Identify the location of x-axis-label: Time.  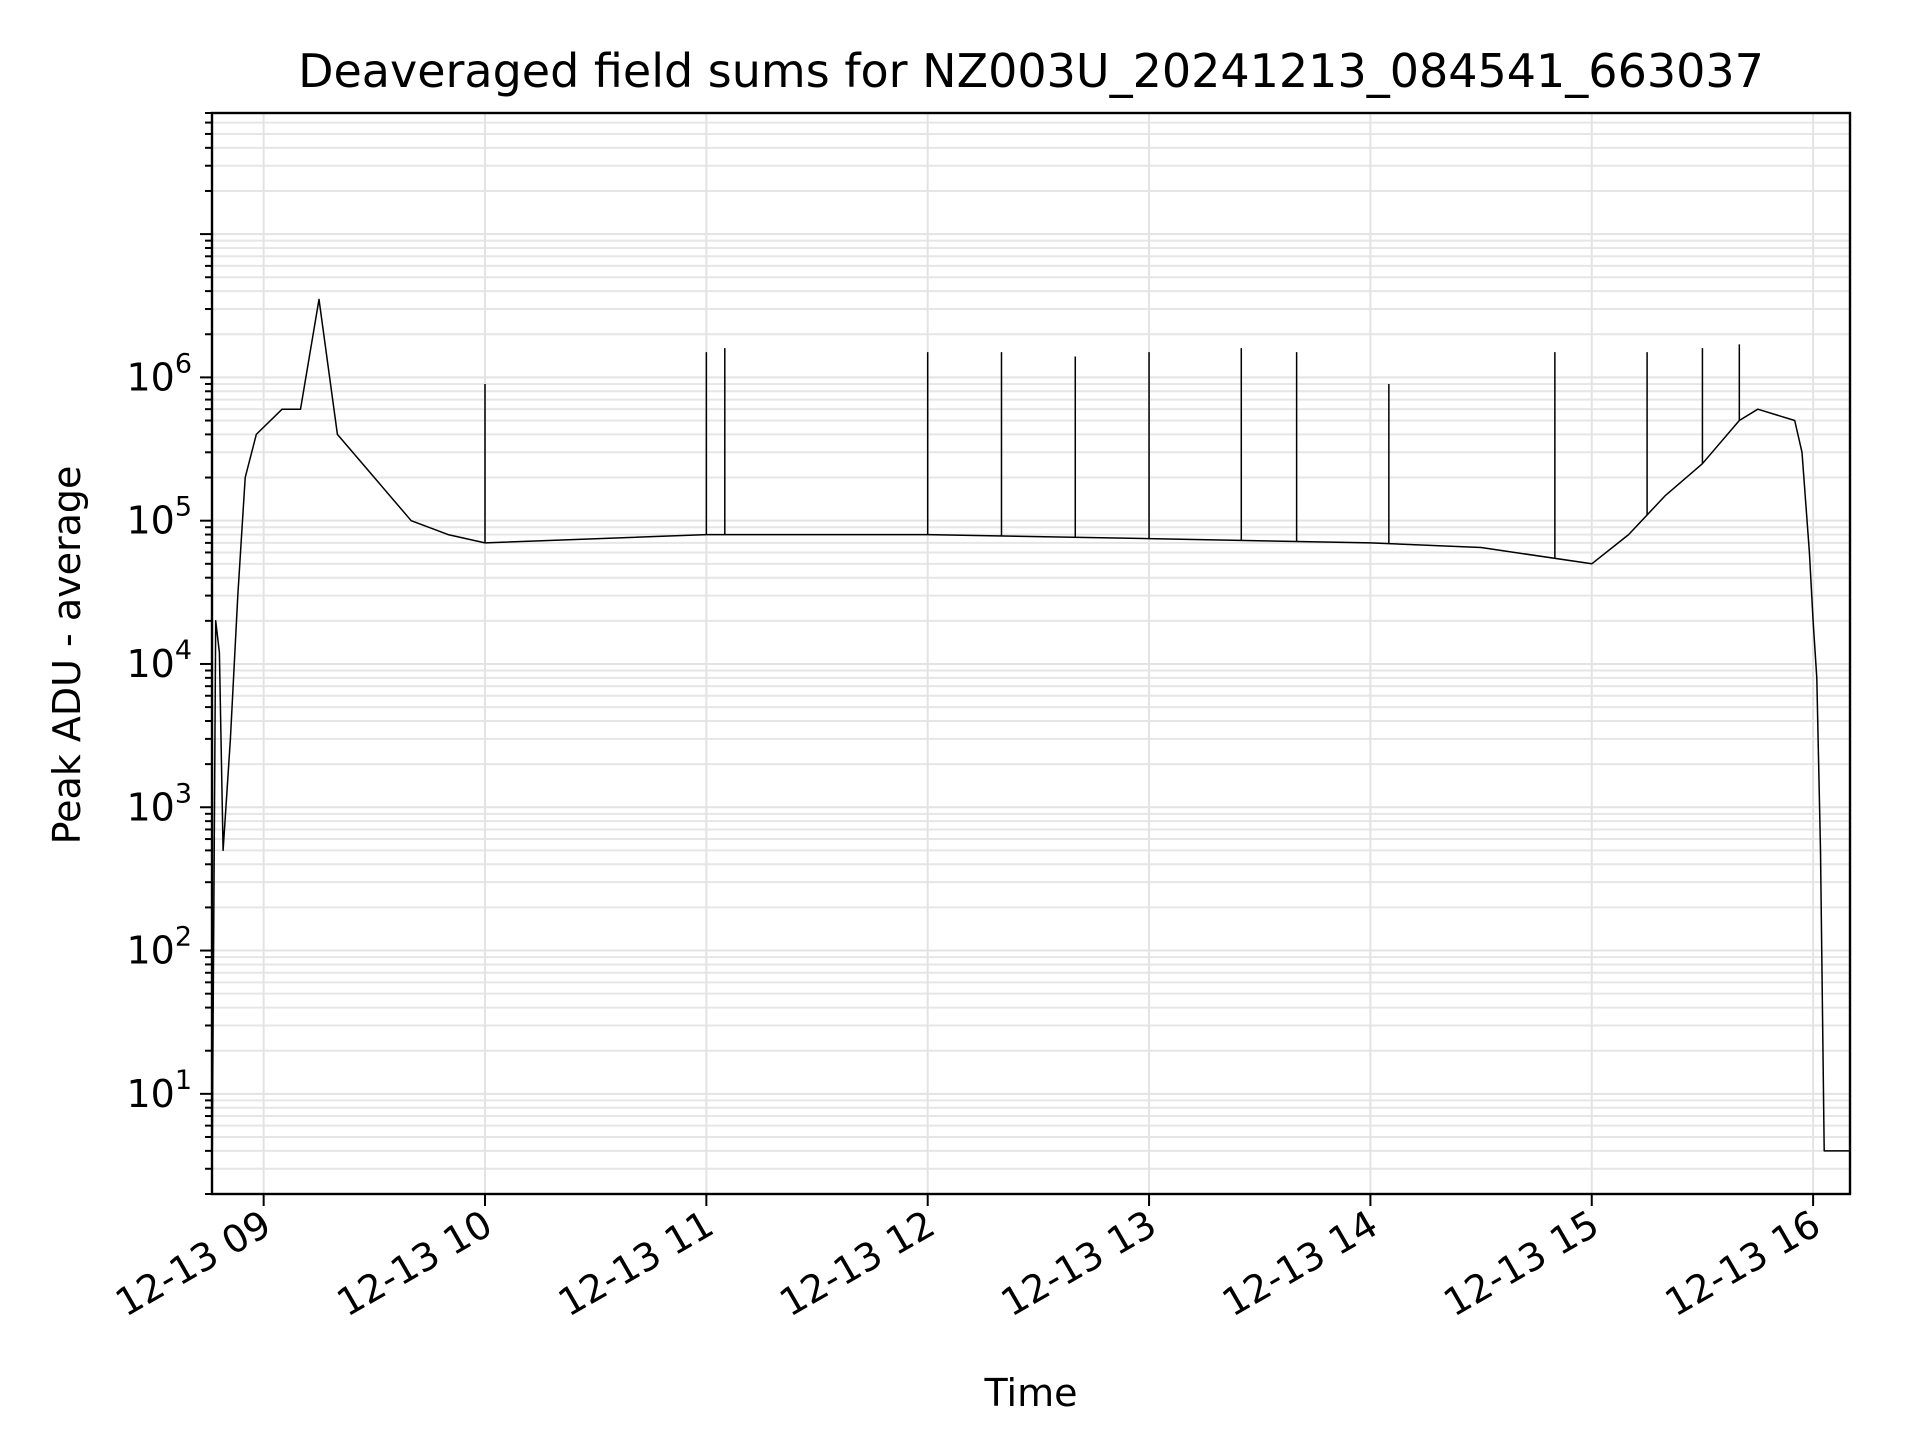
(1031, 1393).